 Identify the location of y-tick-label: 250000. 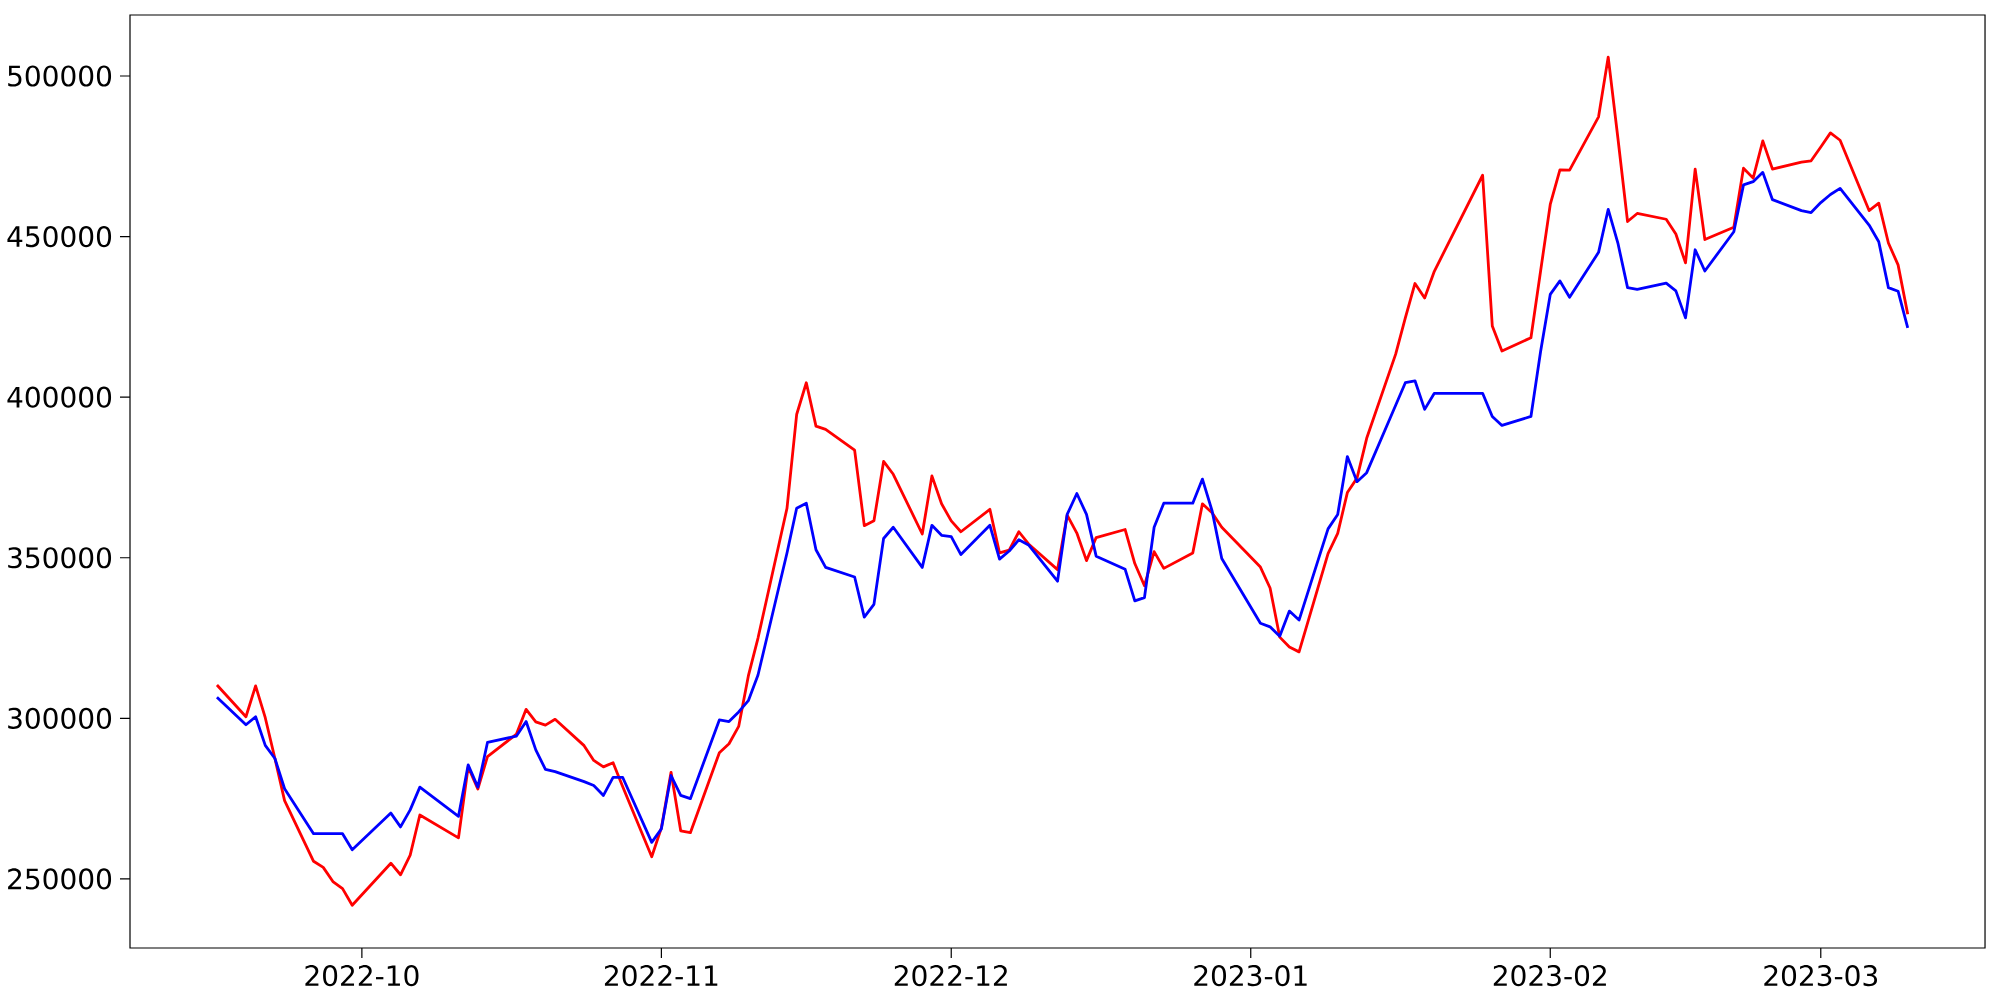
(60, 879).